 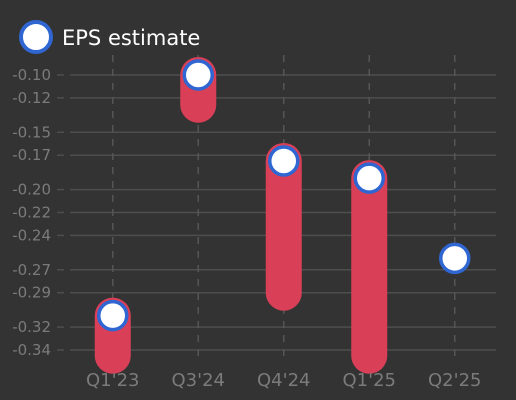 I want to click on x-category-label: Q1'25, so click(x=369, y=380).